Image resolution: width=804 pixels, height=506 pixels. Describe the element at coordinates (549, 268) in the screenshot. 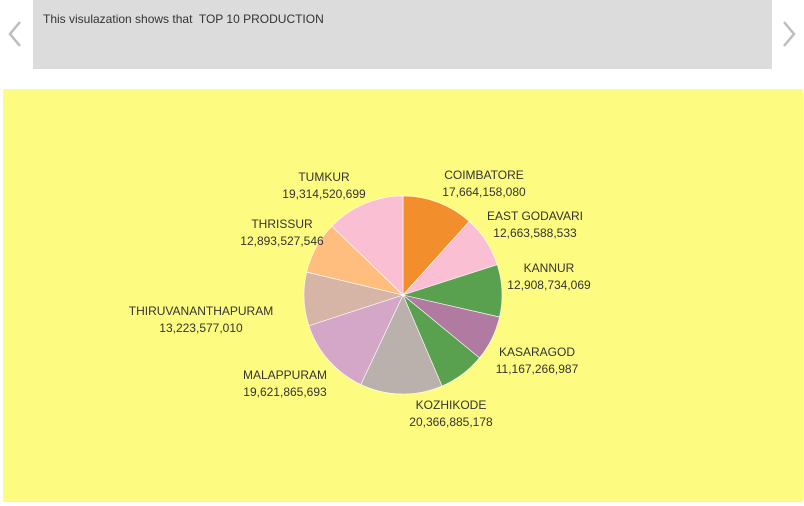

I see `slice-label: KANNUR` at that location.